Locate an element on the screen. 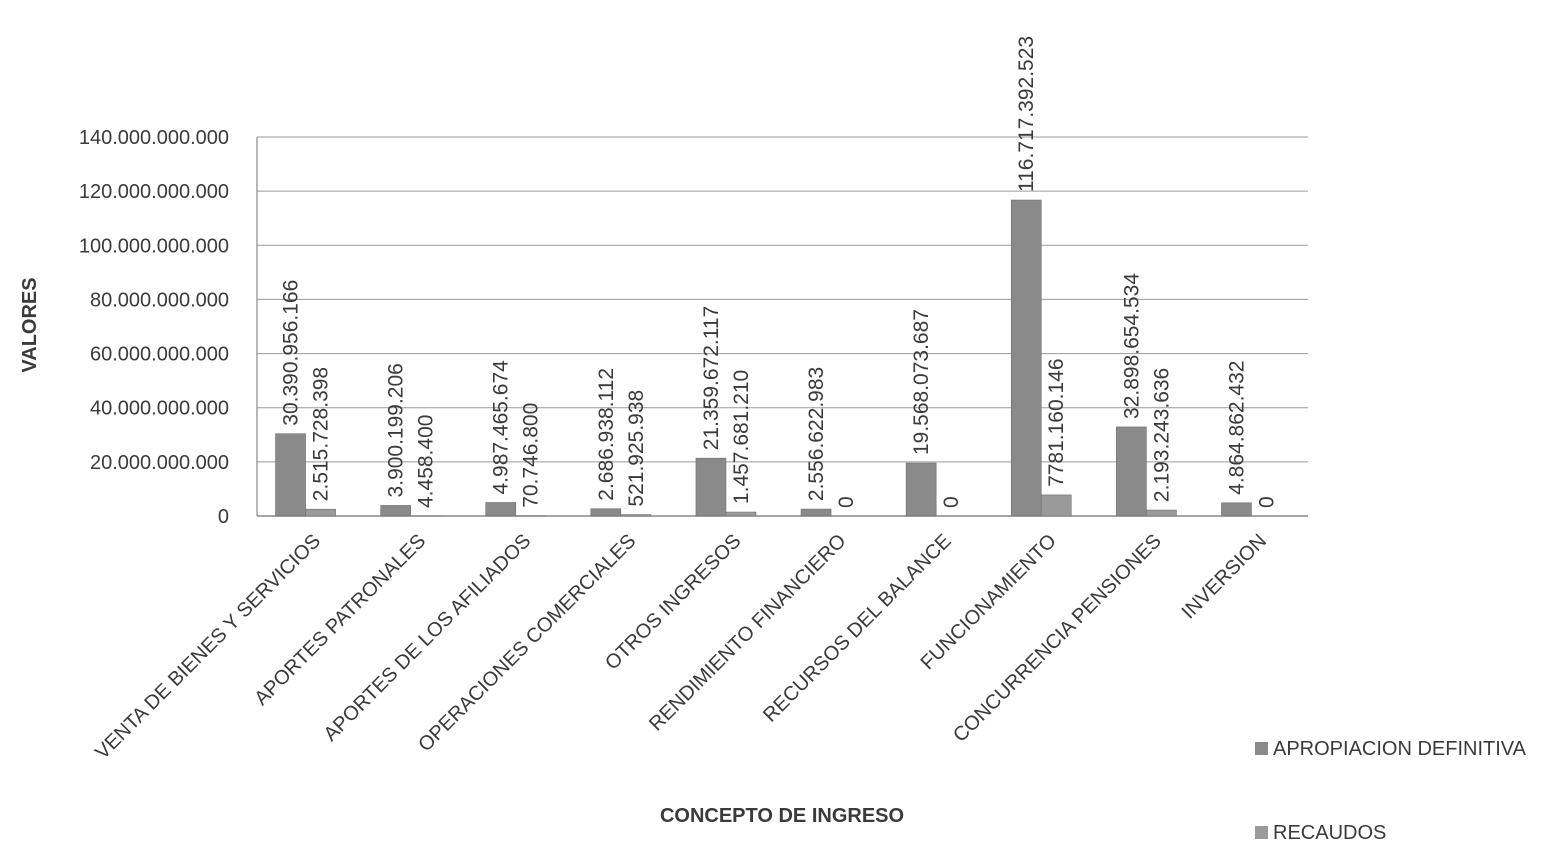 The height and width of the screenshot is (850, 1562). legend-swatch-apropiacion is located at coordinates (1261, 748).